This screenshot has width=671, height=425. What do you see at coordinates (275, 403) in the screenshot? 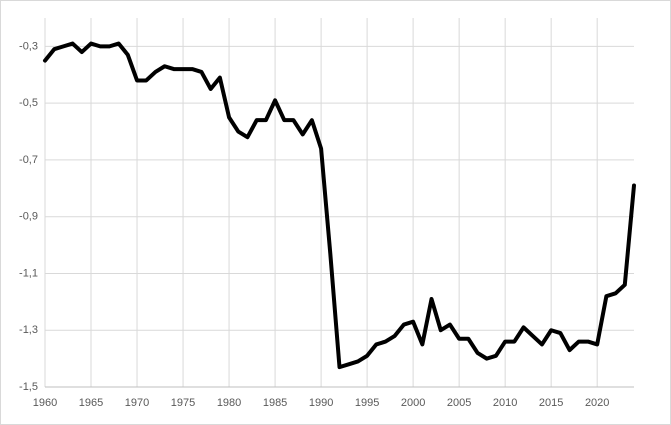
I see `x-tick-label: 1985` at bounding box center [275, 403].